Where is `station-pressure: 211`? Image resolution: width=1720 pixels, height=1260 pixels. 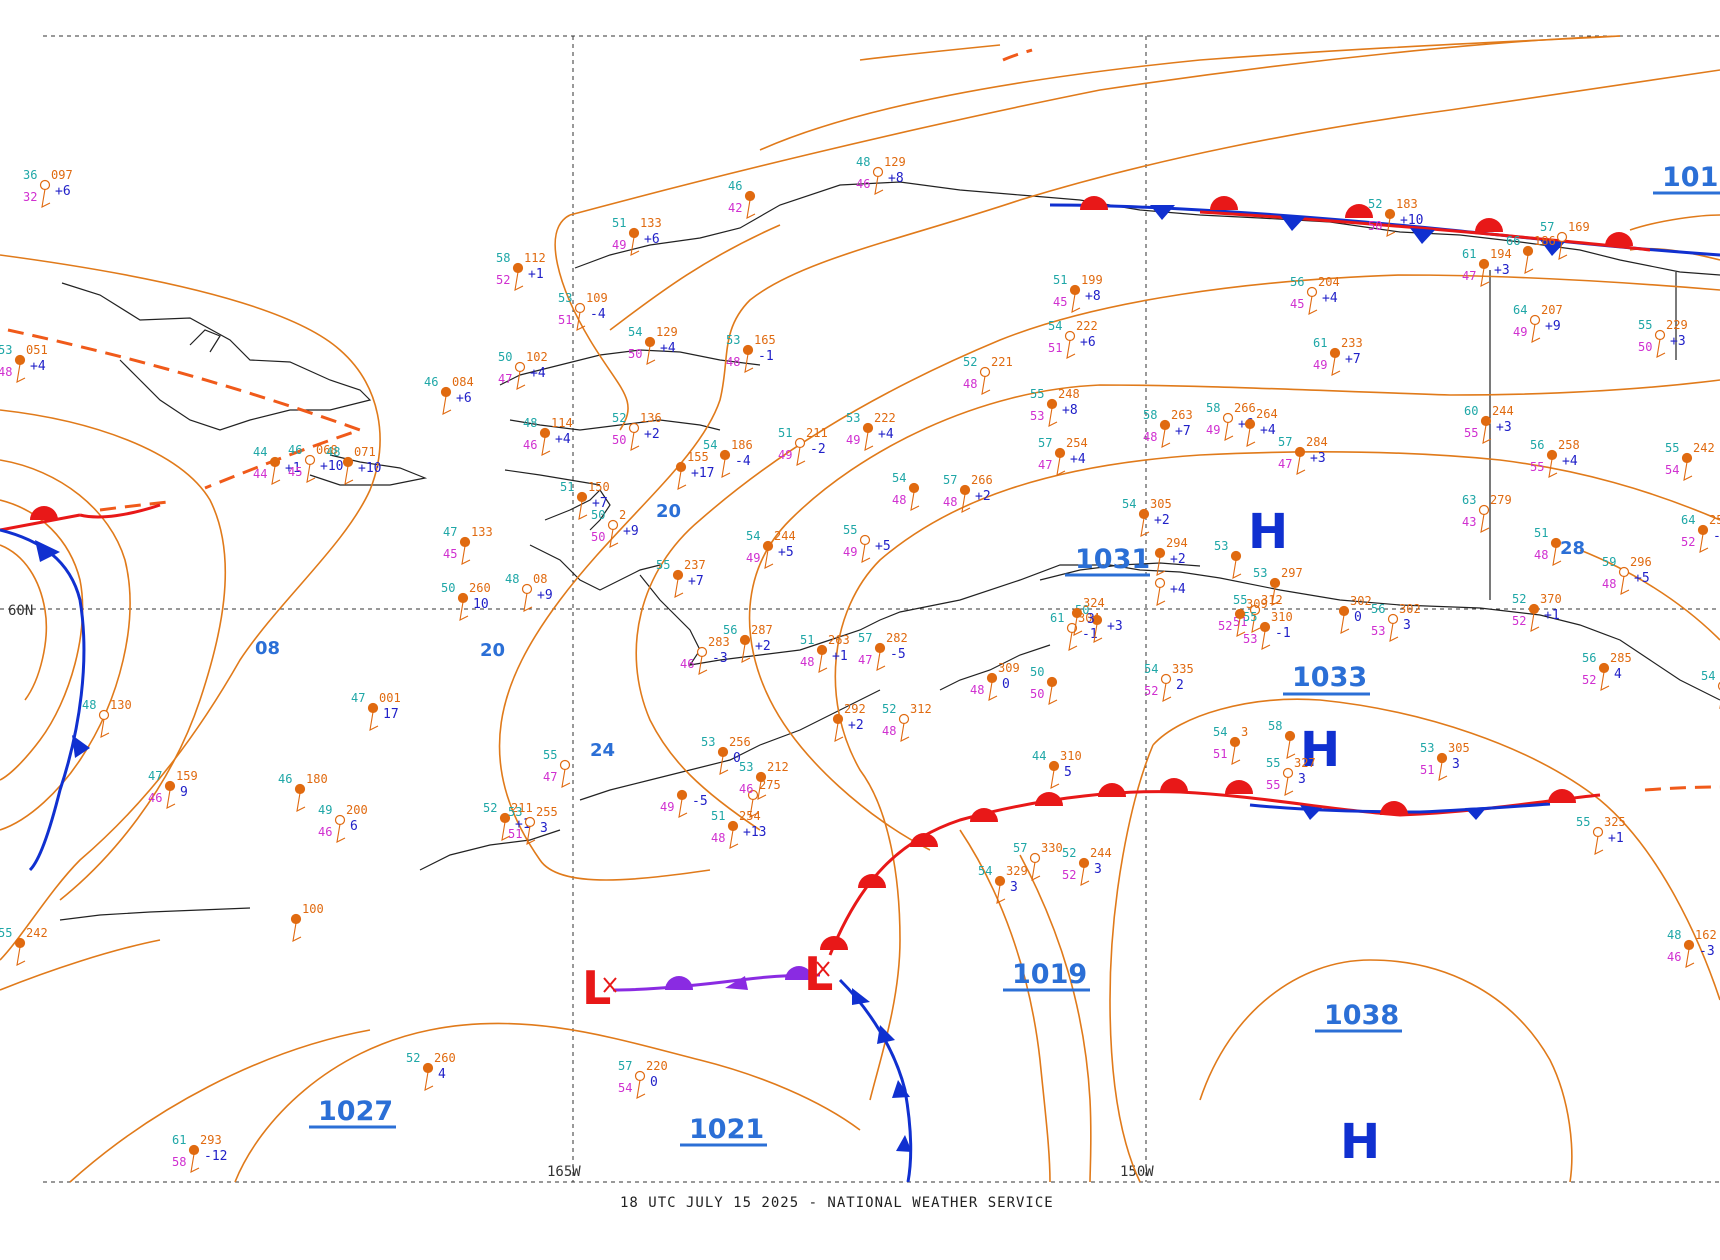
station-pressure: 211 is located at coordinates (817, 433).